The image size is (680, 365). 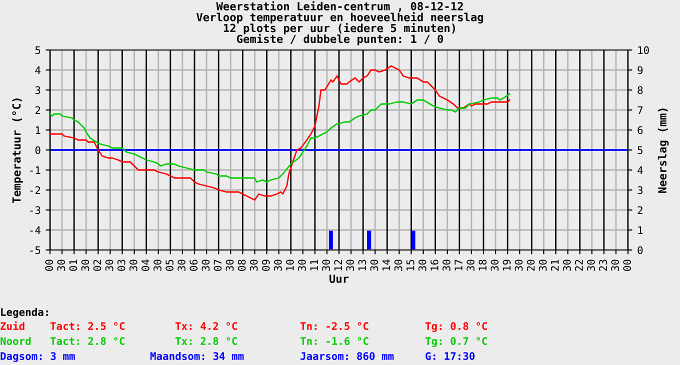 I want to click on y-tick-label: 4, so click(x=37, y=70).